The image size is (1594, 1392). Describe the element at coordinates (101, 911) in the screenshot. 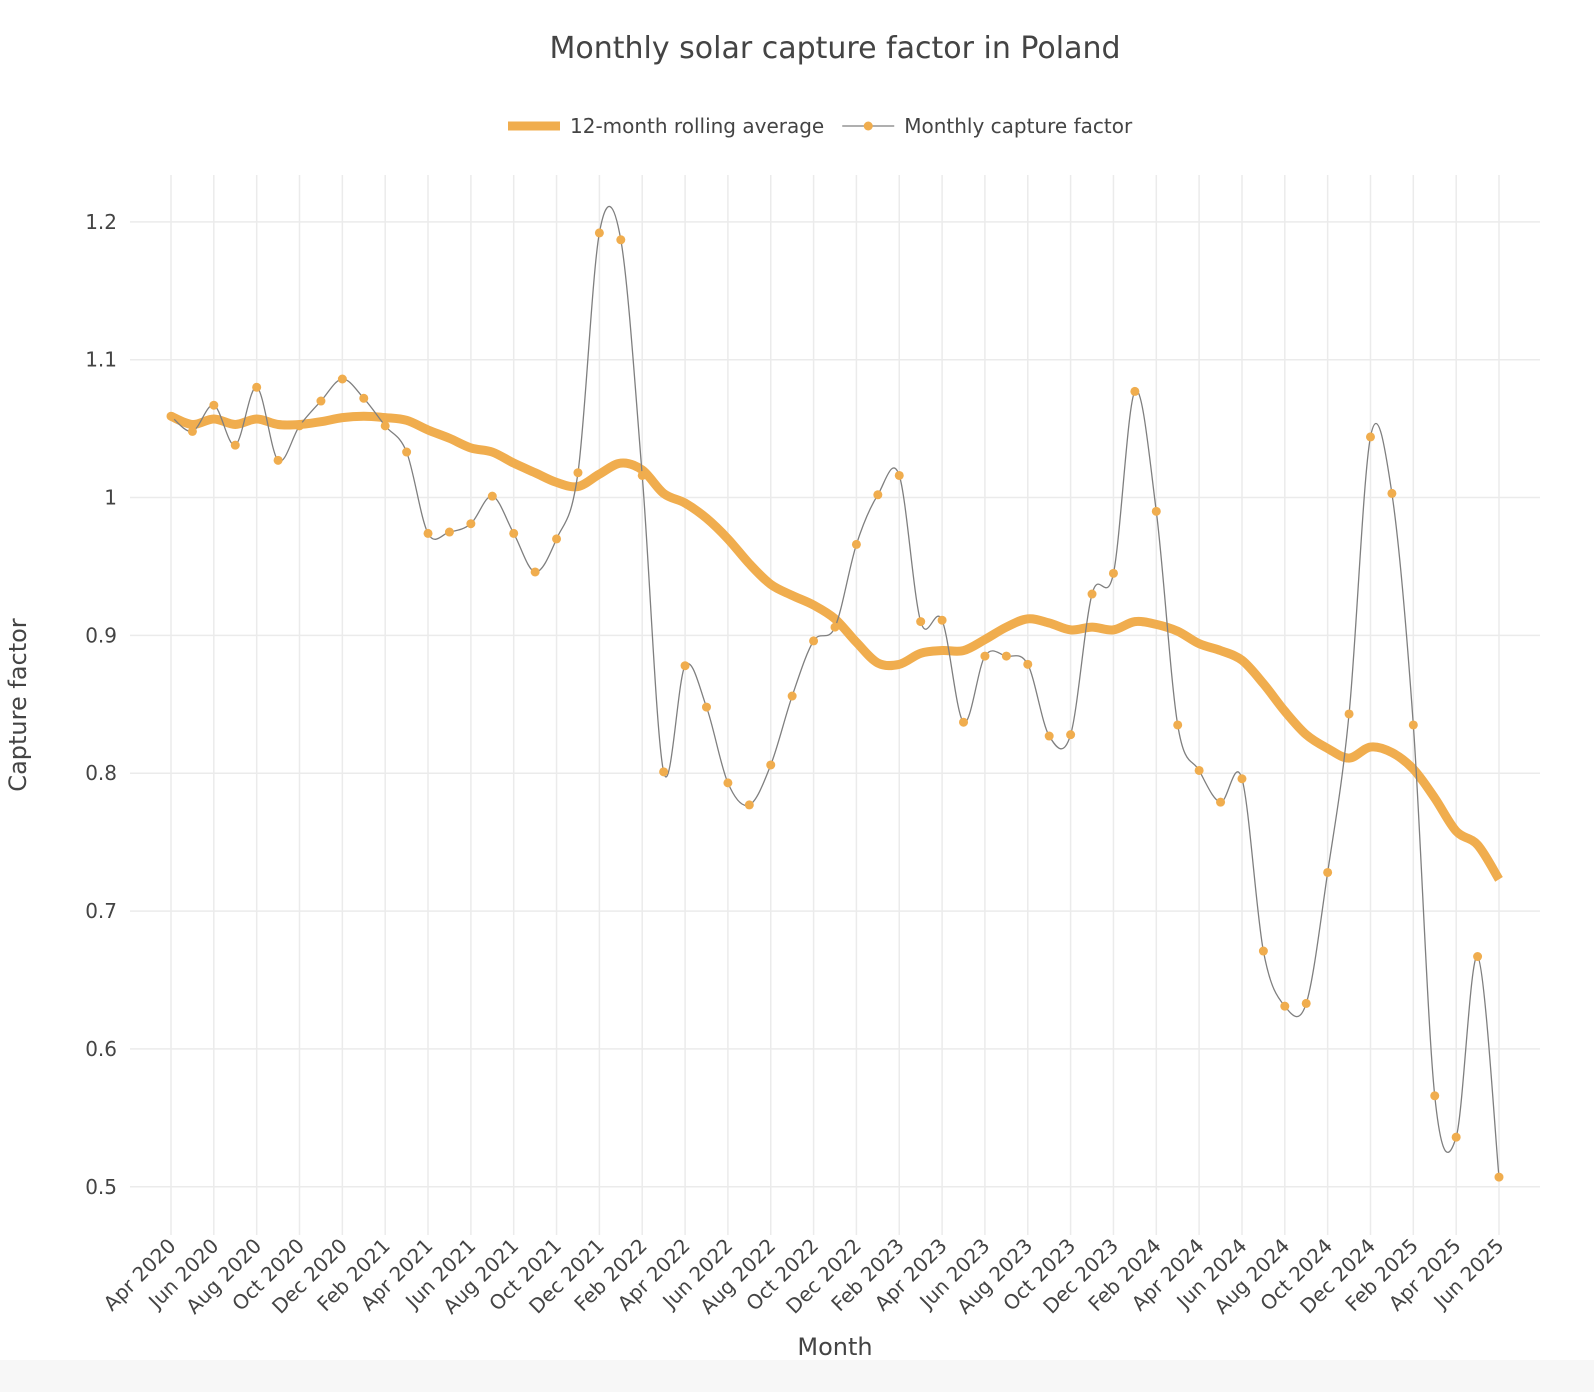

I see `y-tick-label: 0.7` at that location.